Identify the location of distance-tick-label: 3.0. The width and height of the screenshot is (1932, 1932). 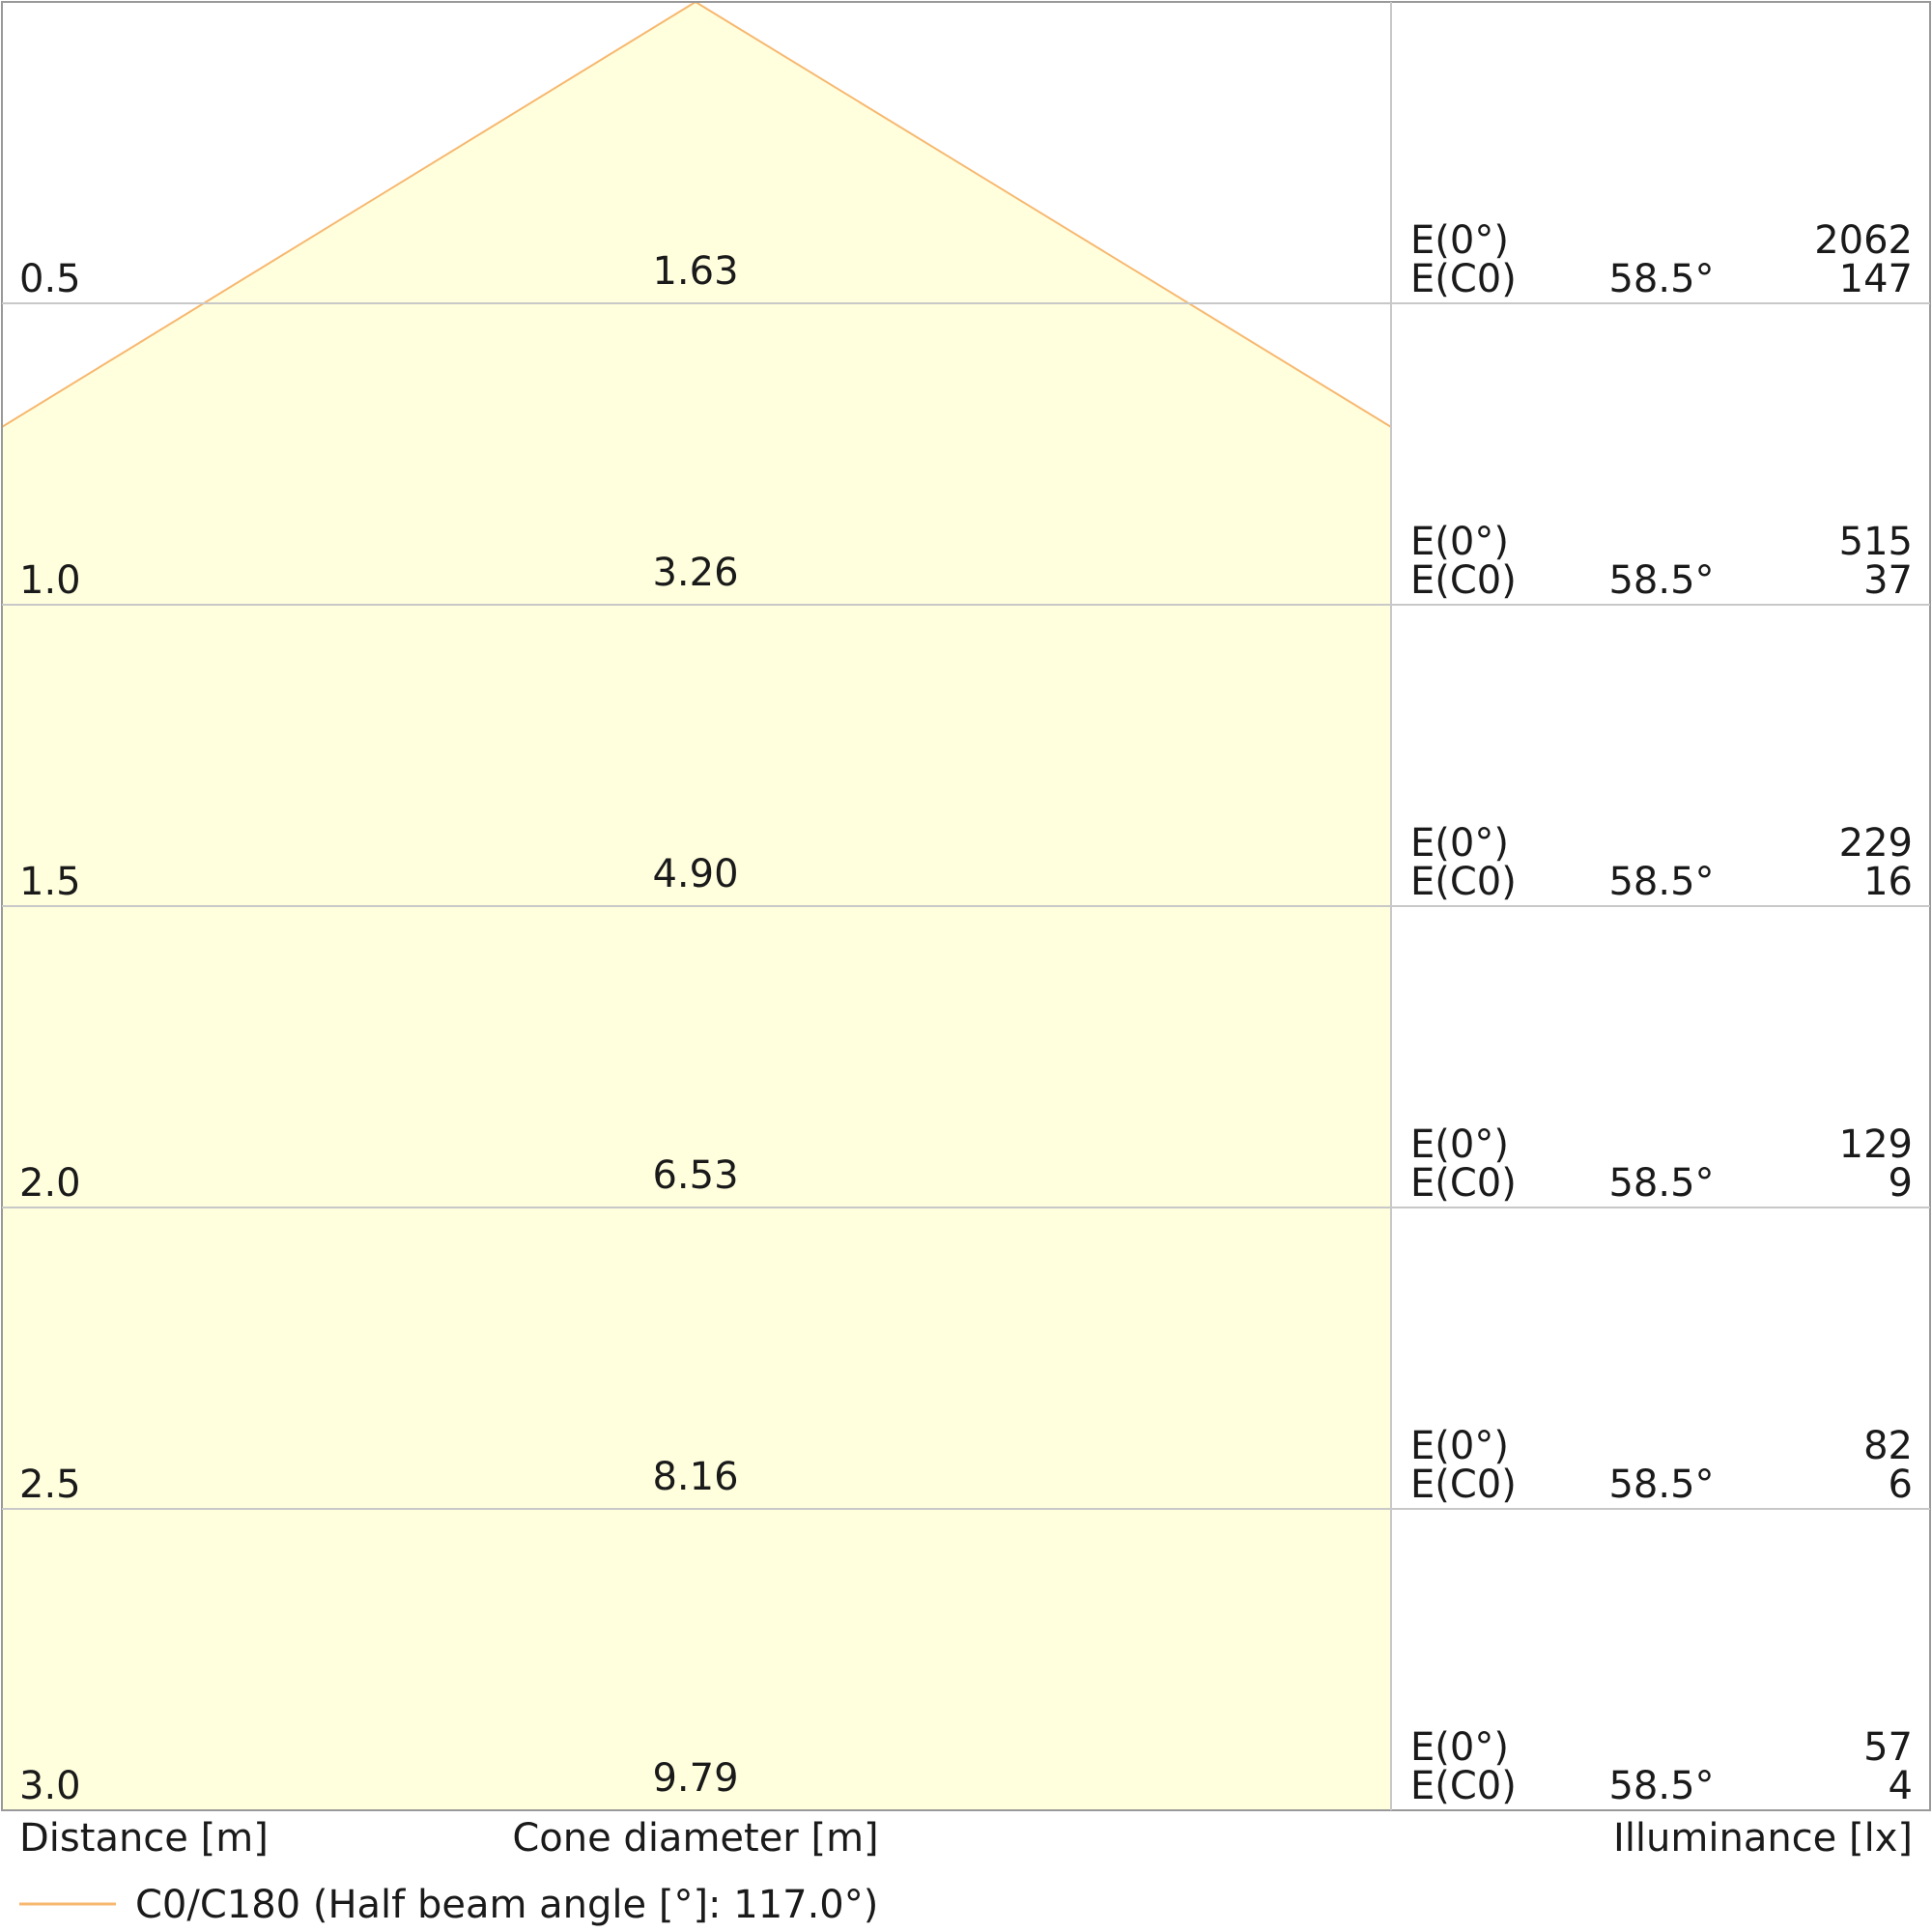
(50, 1786).